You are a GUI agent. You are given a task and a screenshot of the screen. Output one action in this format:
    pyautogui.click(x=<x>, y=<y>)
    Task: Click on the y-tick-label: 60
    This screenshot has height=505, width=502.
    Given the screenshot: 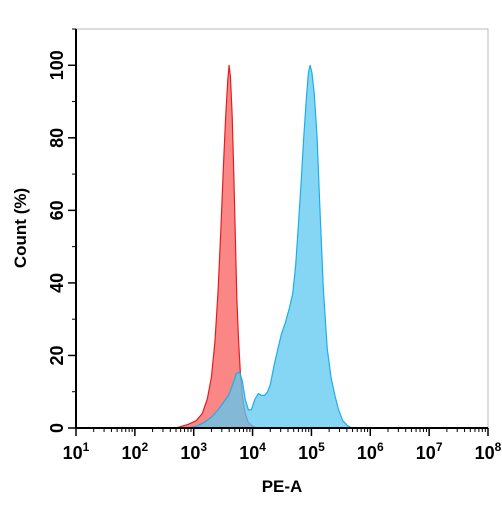 What is the action you would take?
    pyautogui.click(x=57, y=210)
    